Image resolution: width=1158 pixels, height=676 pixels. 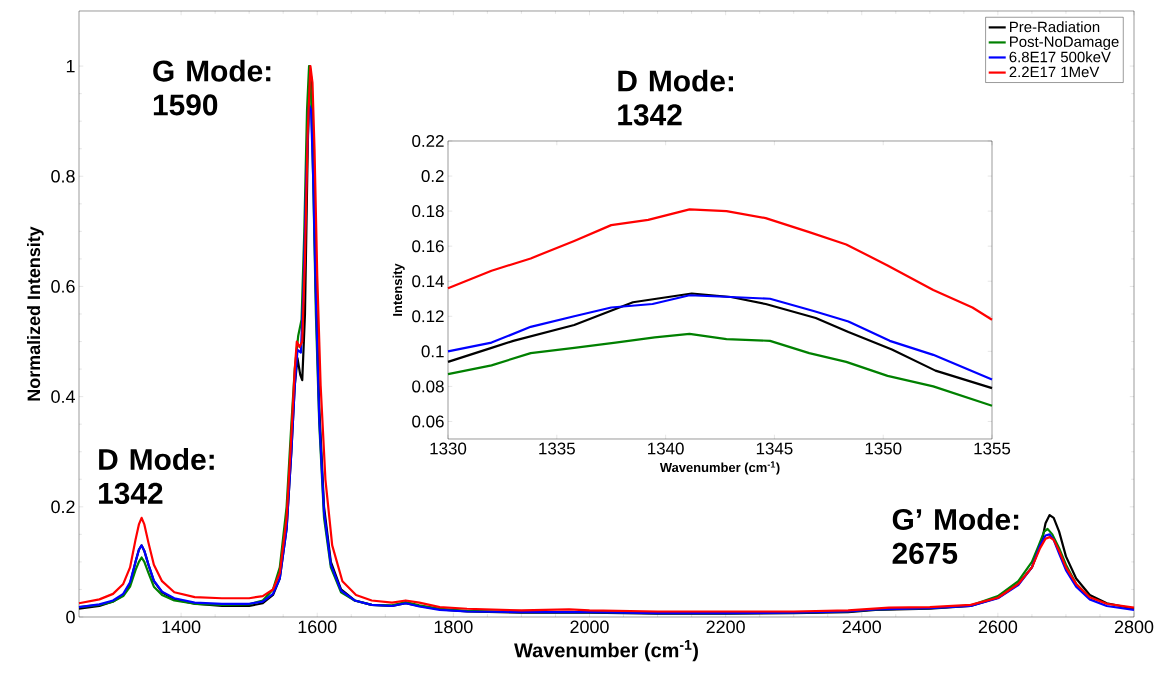 I want to click on y-tick-label: 0, so click(x=70, y=617).